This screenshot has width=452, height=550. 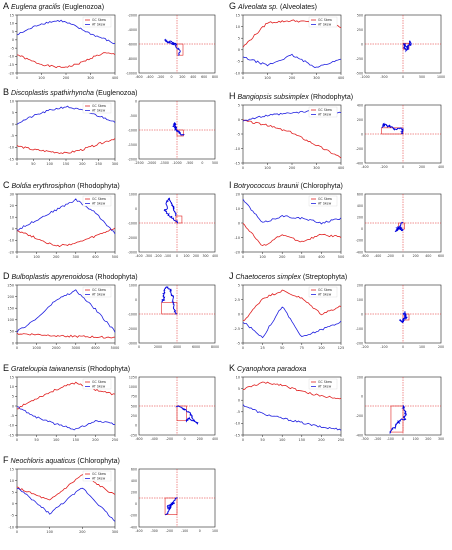 I want to click on panel-title: B Discoplastis spathirhyncha (Euglenozoa), so click(x=70, y=93).